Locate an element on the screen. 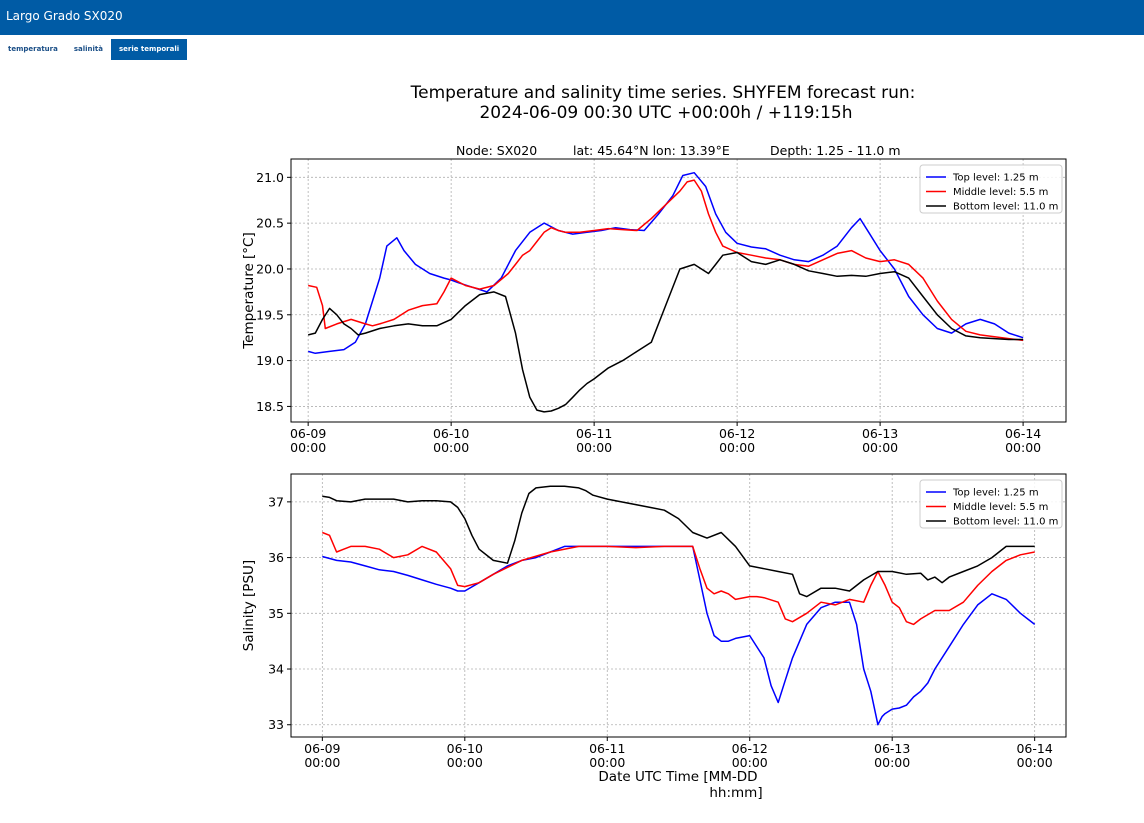 This screenshot has height=823, width=1144. app-title: Largo Grado SX020 is located at coordinates (64, 16).